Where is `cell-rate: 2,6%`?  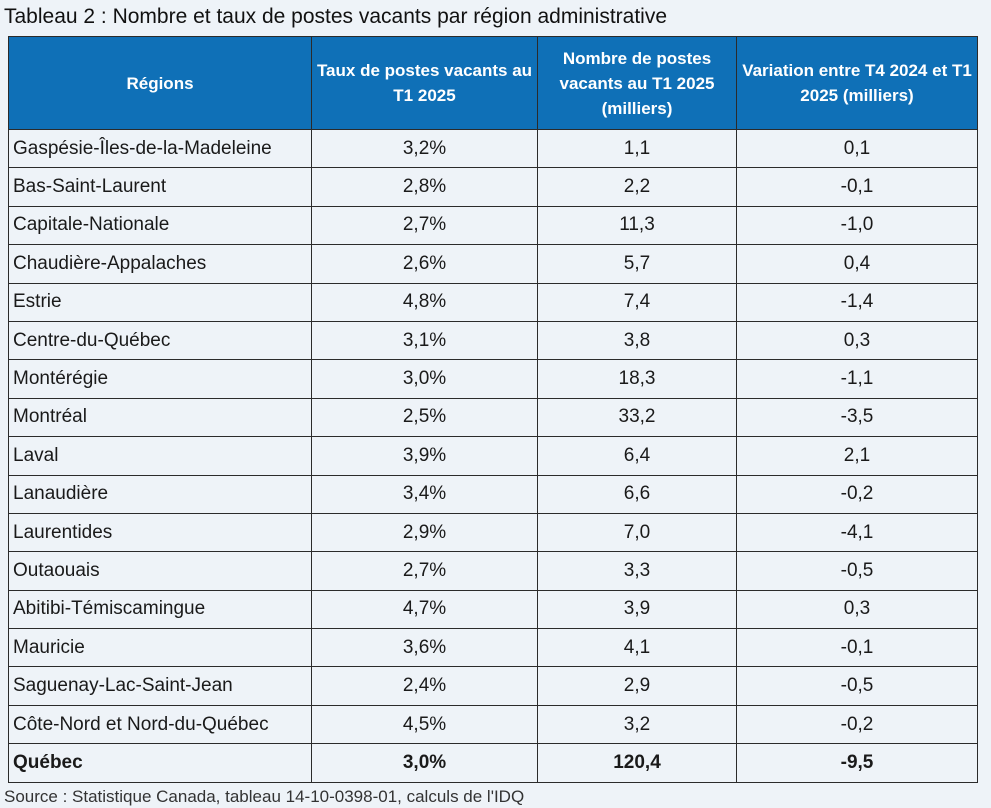 cell-rate: 2,6% is located at coordinates (424, 264).